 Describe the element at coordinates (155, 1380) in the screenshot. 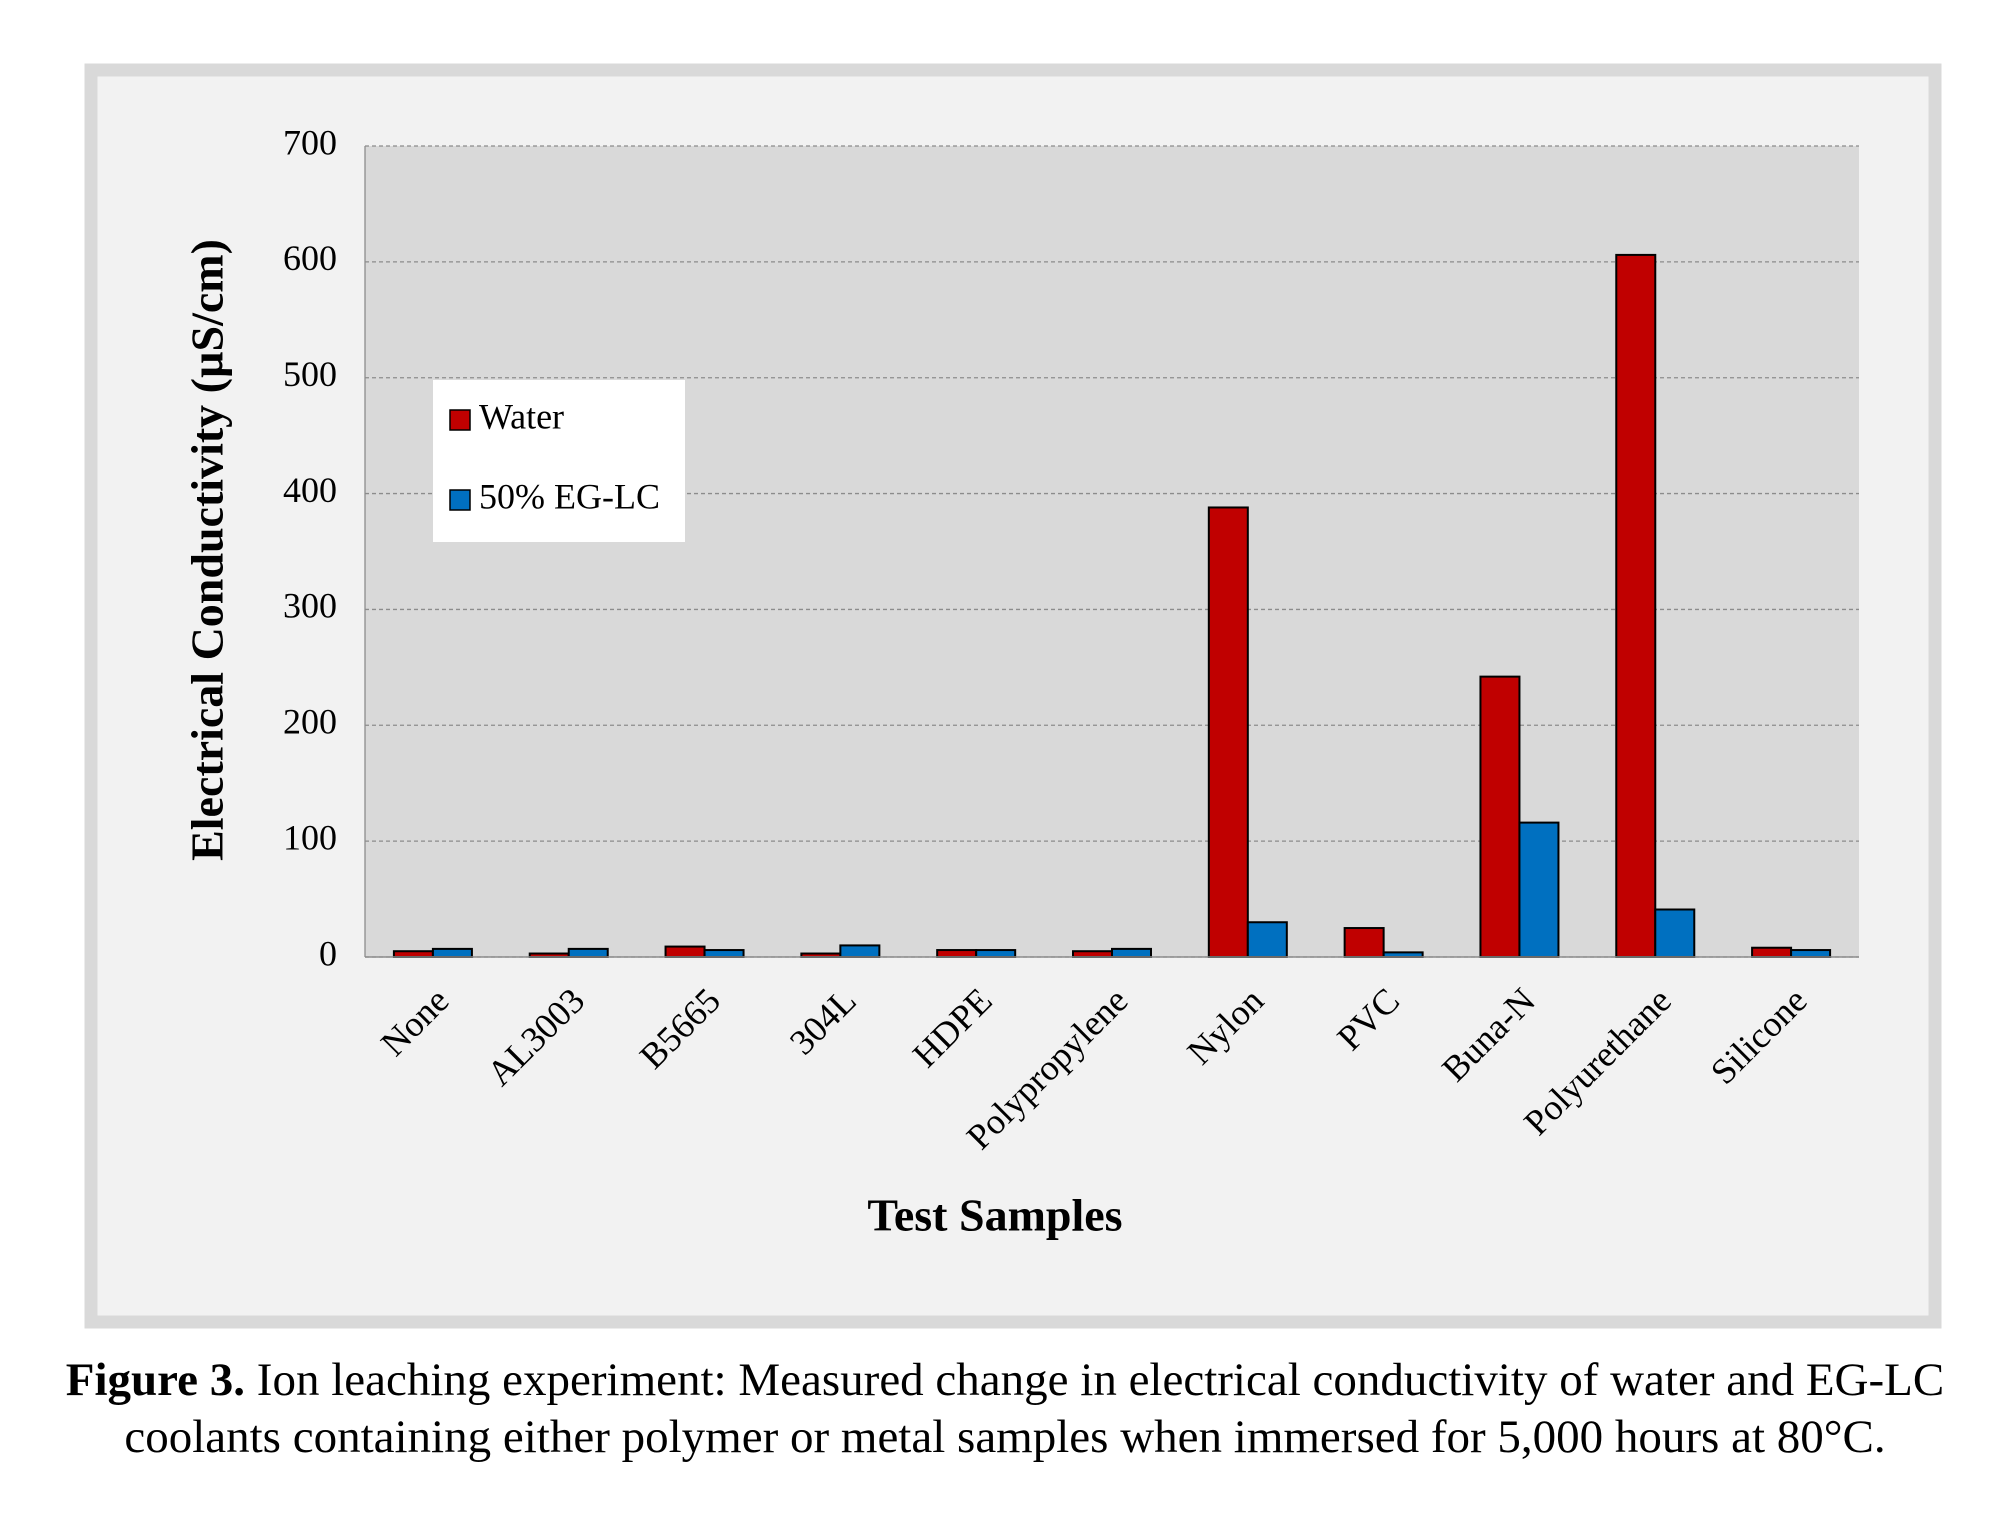

I see `caption-label: Figure 3.` at that location.